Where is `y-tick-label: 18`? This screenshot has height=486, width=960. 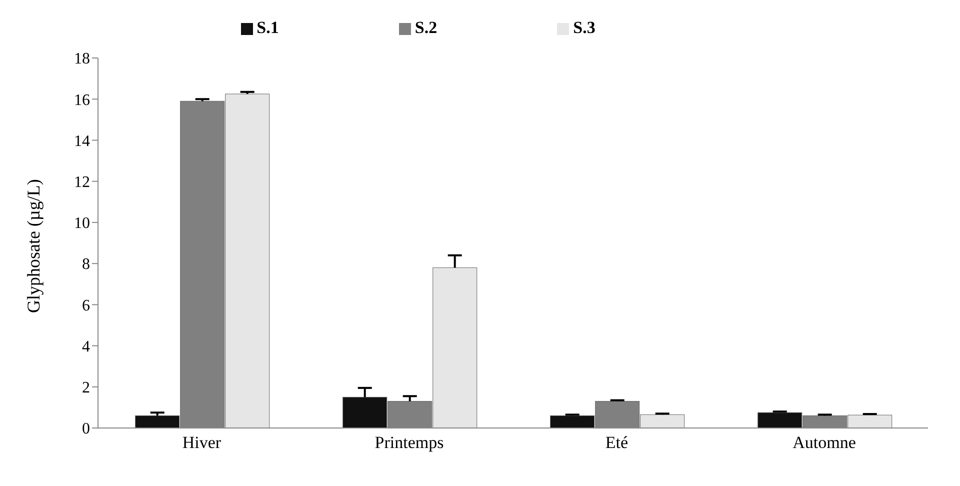 y-tick-label: 18 is located at coordinates (82, 59).